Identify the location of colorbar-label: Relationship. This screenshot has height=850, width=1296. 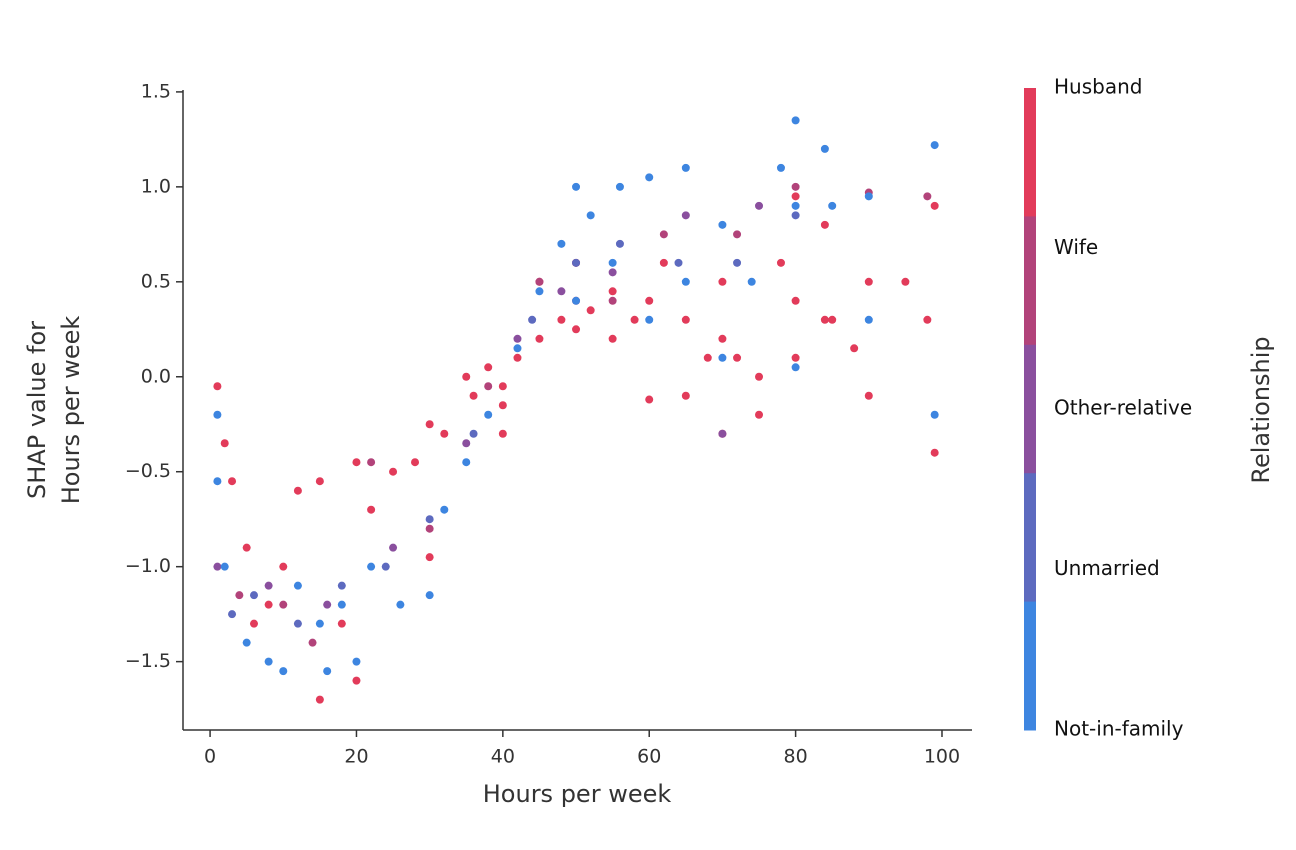
(1261, 409).